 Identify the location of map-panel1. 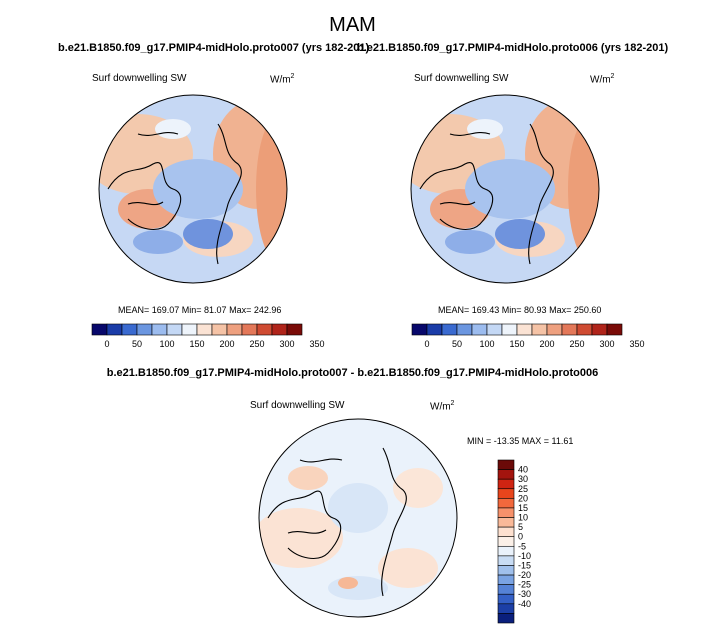
(193, 189).